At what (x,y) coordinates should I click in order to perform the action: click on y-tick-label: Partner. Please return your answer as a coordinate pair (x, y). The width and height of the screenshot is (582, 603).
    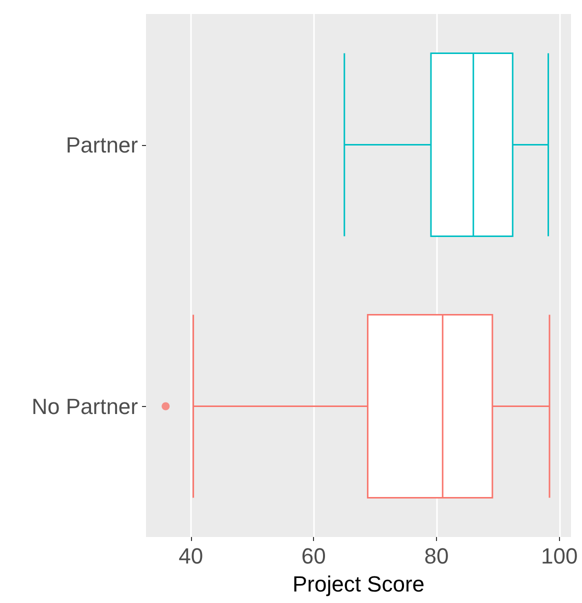
    Looking at the image, I should click on (102, 145).